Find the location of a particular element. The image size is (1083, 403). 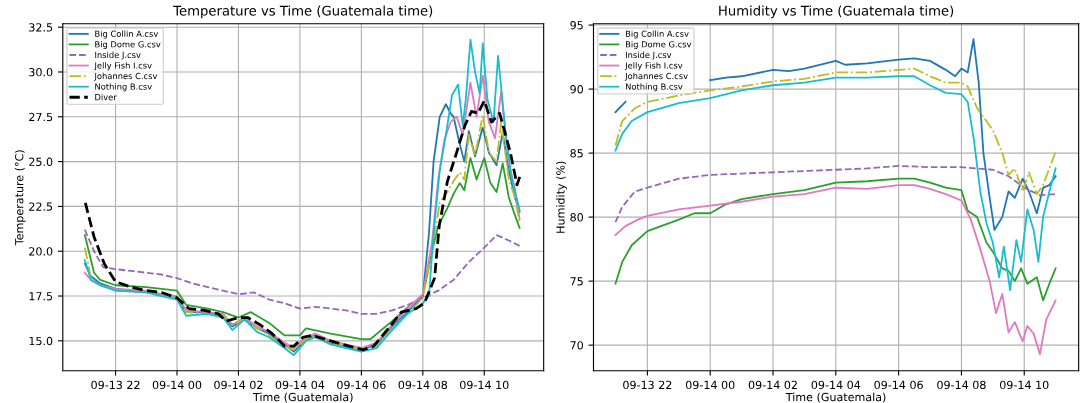

y-tick-label: 32.5 is located at coordinates (41, 27).